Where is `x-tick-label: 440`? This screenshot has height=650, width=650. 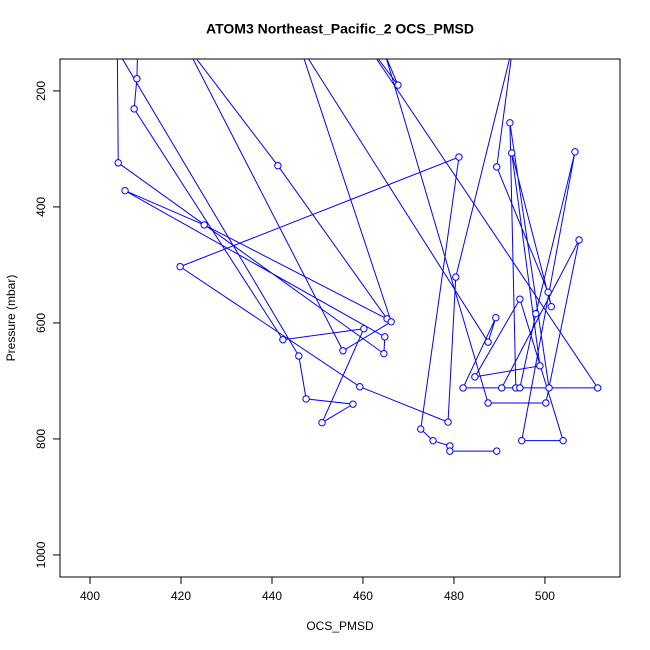
x-tick-label: 440 is located at coordinates (272, 596).